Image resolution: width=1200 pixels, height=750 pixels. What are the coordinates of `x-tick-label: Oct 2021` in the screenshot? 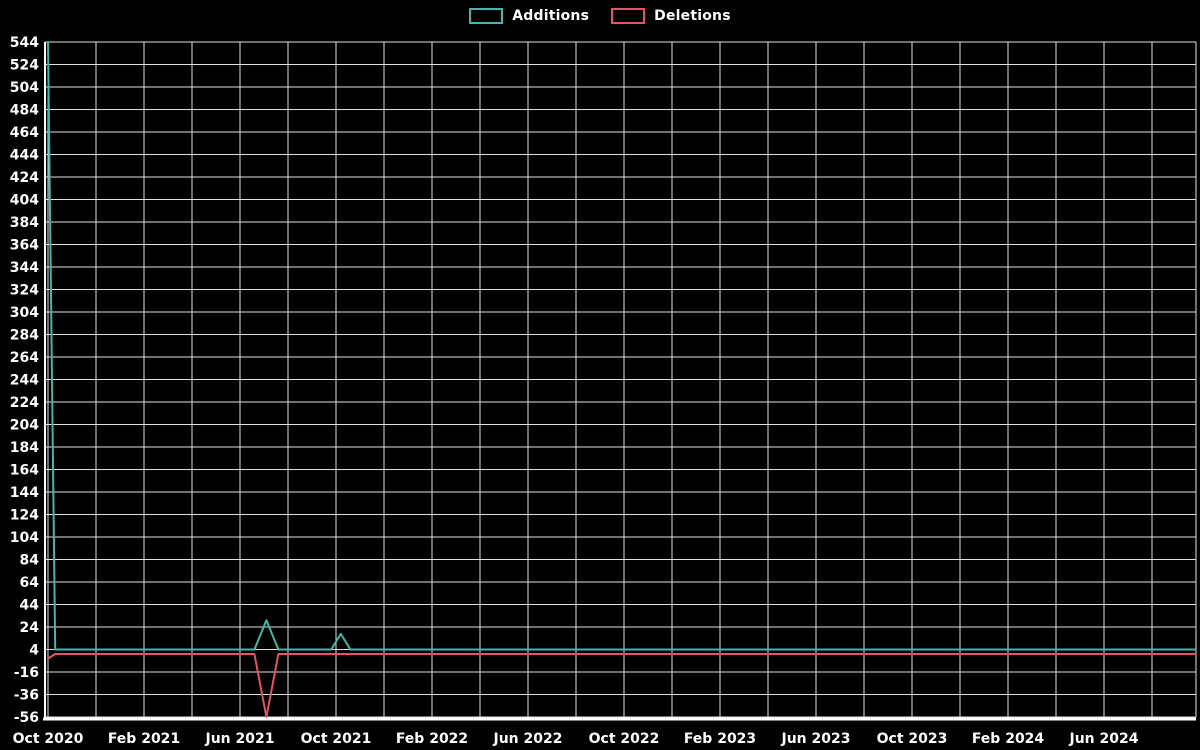 It's located at (336, 739).